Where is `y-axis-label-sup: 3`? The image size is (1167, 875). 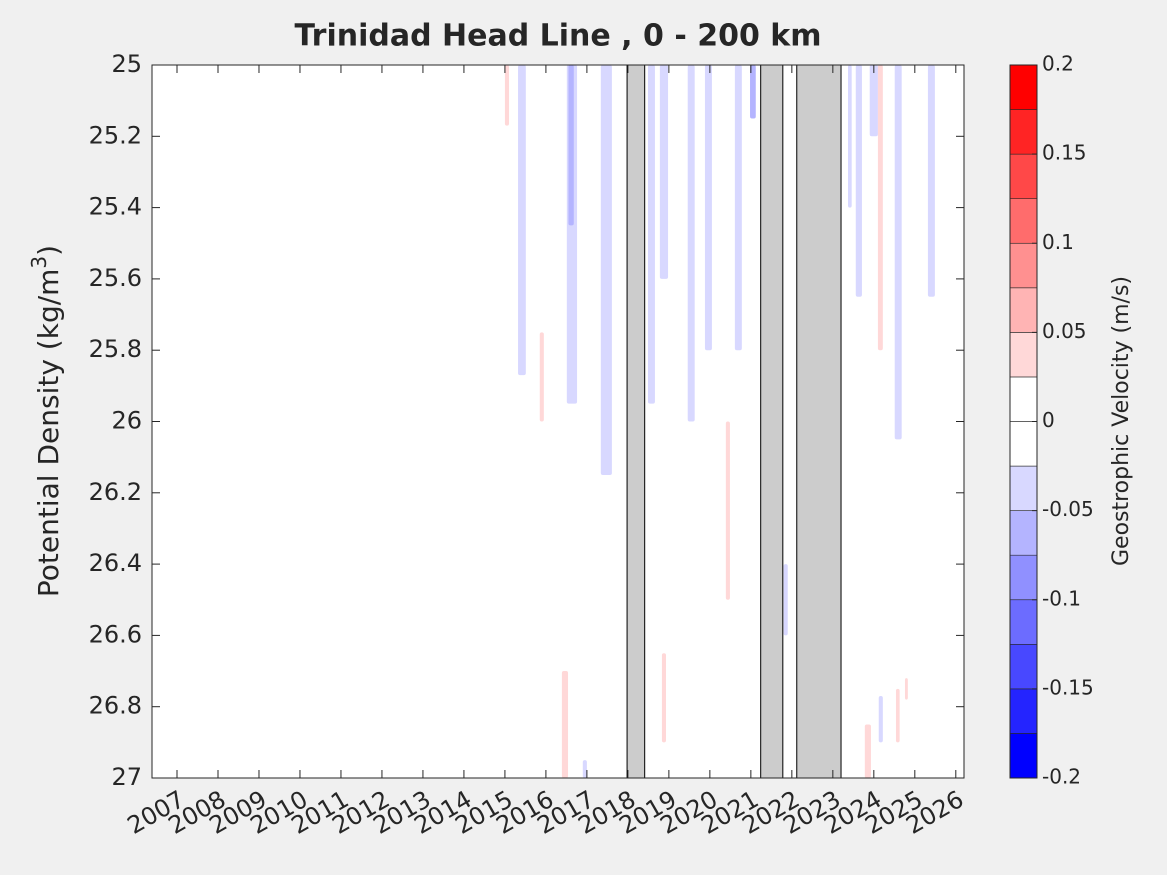 y-axis-label-sup: 3 is located at coordinates (39, 262).